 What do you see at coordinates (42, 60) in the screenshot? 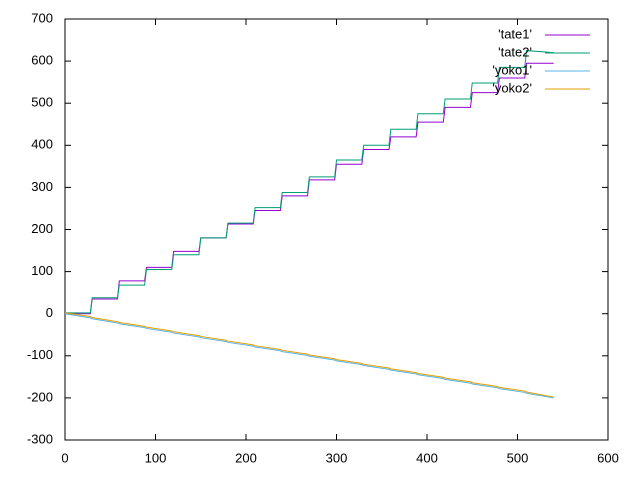
I see `y-tick-label: 600` at bounding box center [42, 60].